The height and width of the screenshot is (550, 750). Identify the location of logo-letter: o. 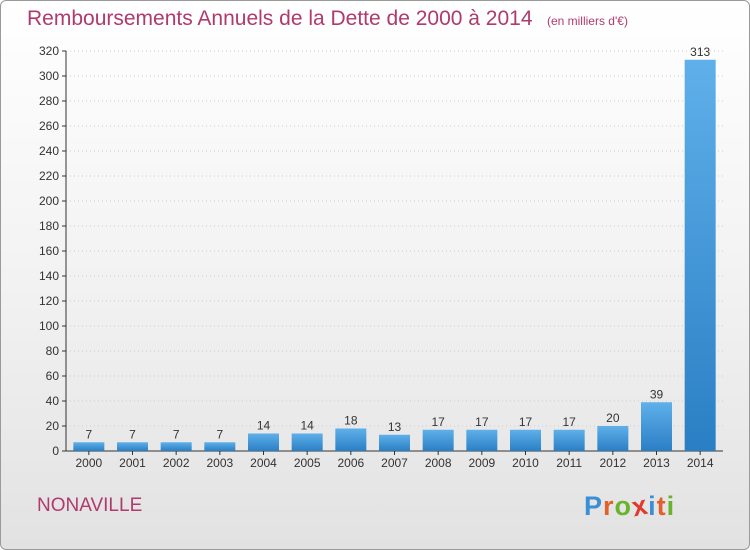
(623, 506).